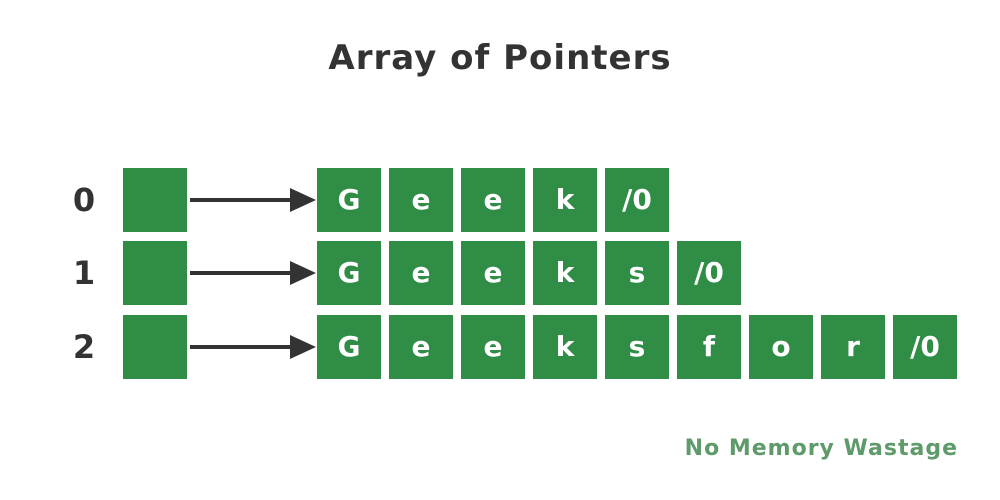 The image size is (1000, 500). Describe the element at coordinates (709, 347) in the screenshot. I see `char-cell: f` at that location.